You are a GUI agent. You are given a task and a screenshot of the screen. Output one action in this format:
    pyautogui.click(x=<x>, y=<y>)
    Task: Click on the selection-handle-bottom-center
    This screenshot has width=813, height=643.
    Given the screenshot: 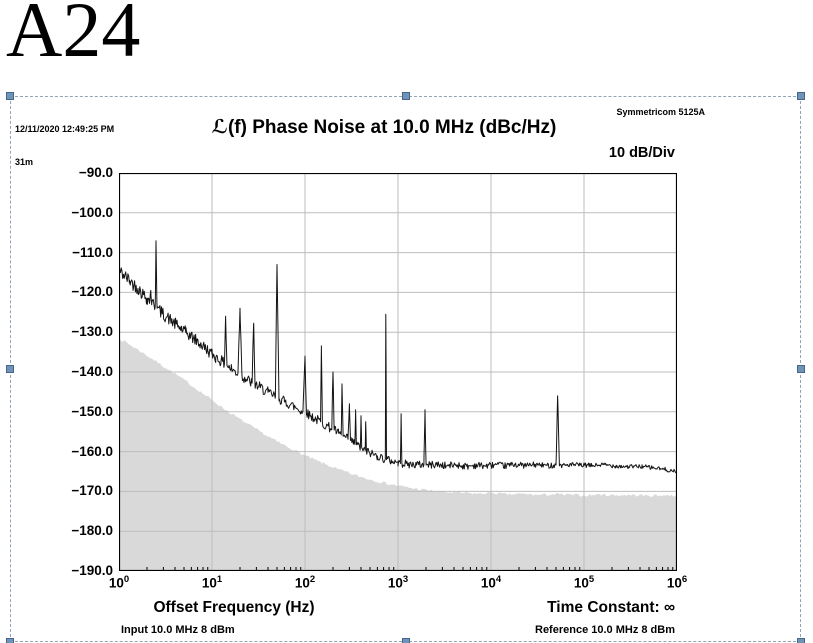 What is the action you would take?
    pyautogui.click(x=406, y=640)
    